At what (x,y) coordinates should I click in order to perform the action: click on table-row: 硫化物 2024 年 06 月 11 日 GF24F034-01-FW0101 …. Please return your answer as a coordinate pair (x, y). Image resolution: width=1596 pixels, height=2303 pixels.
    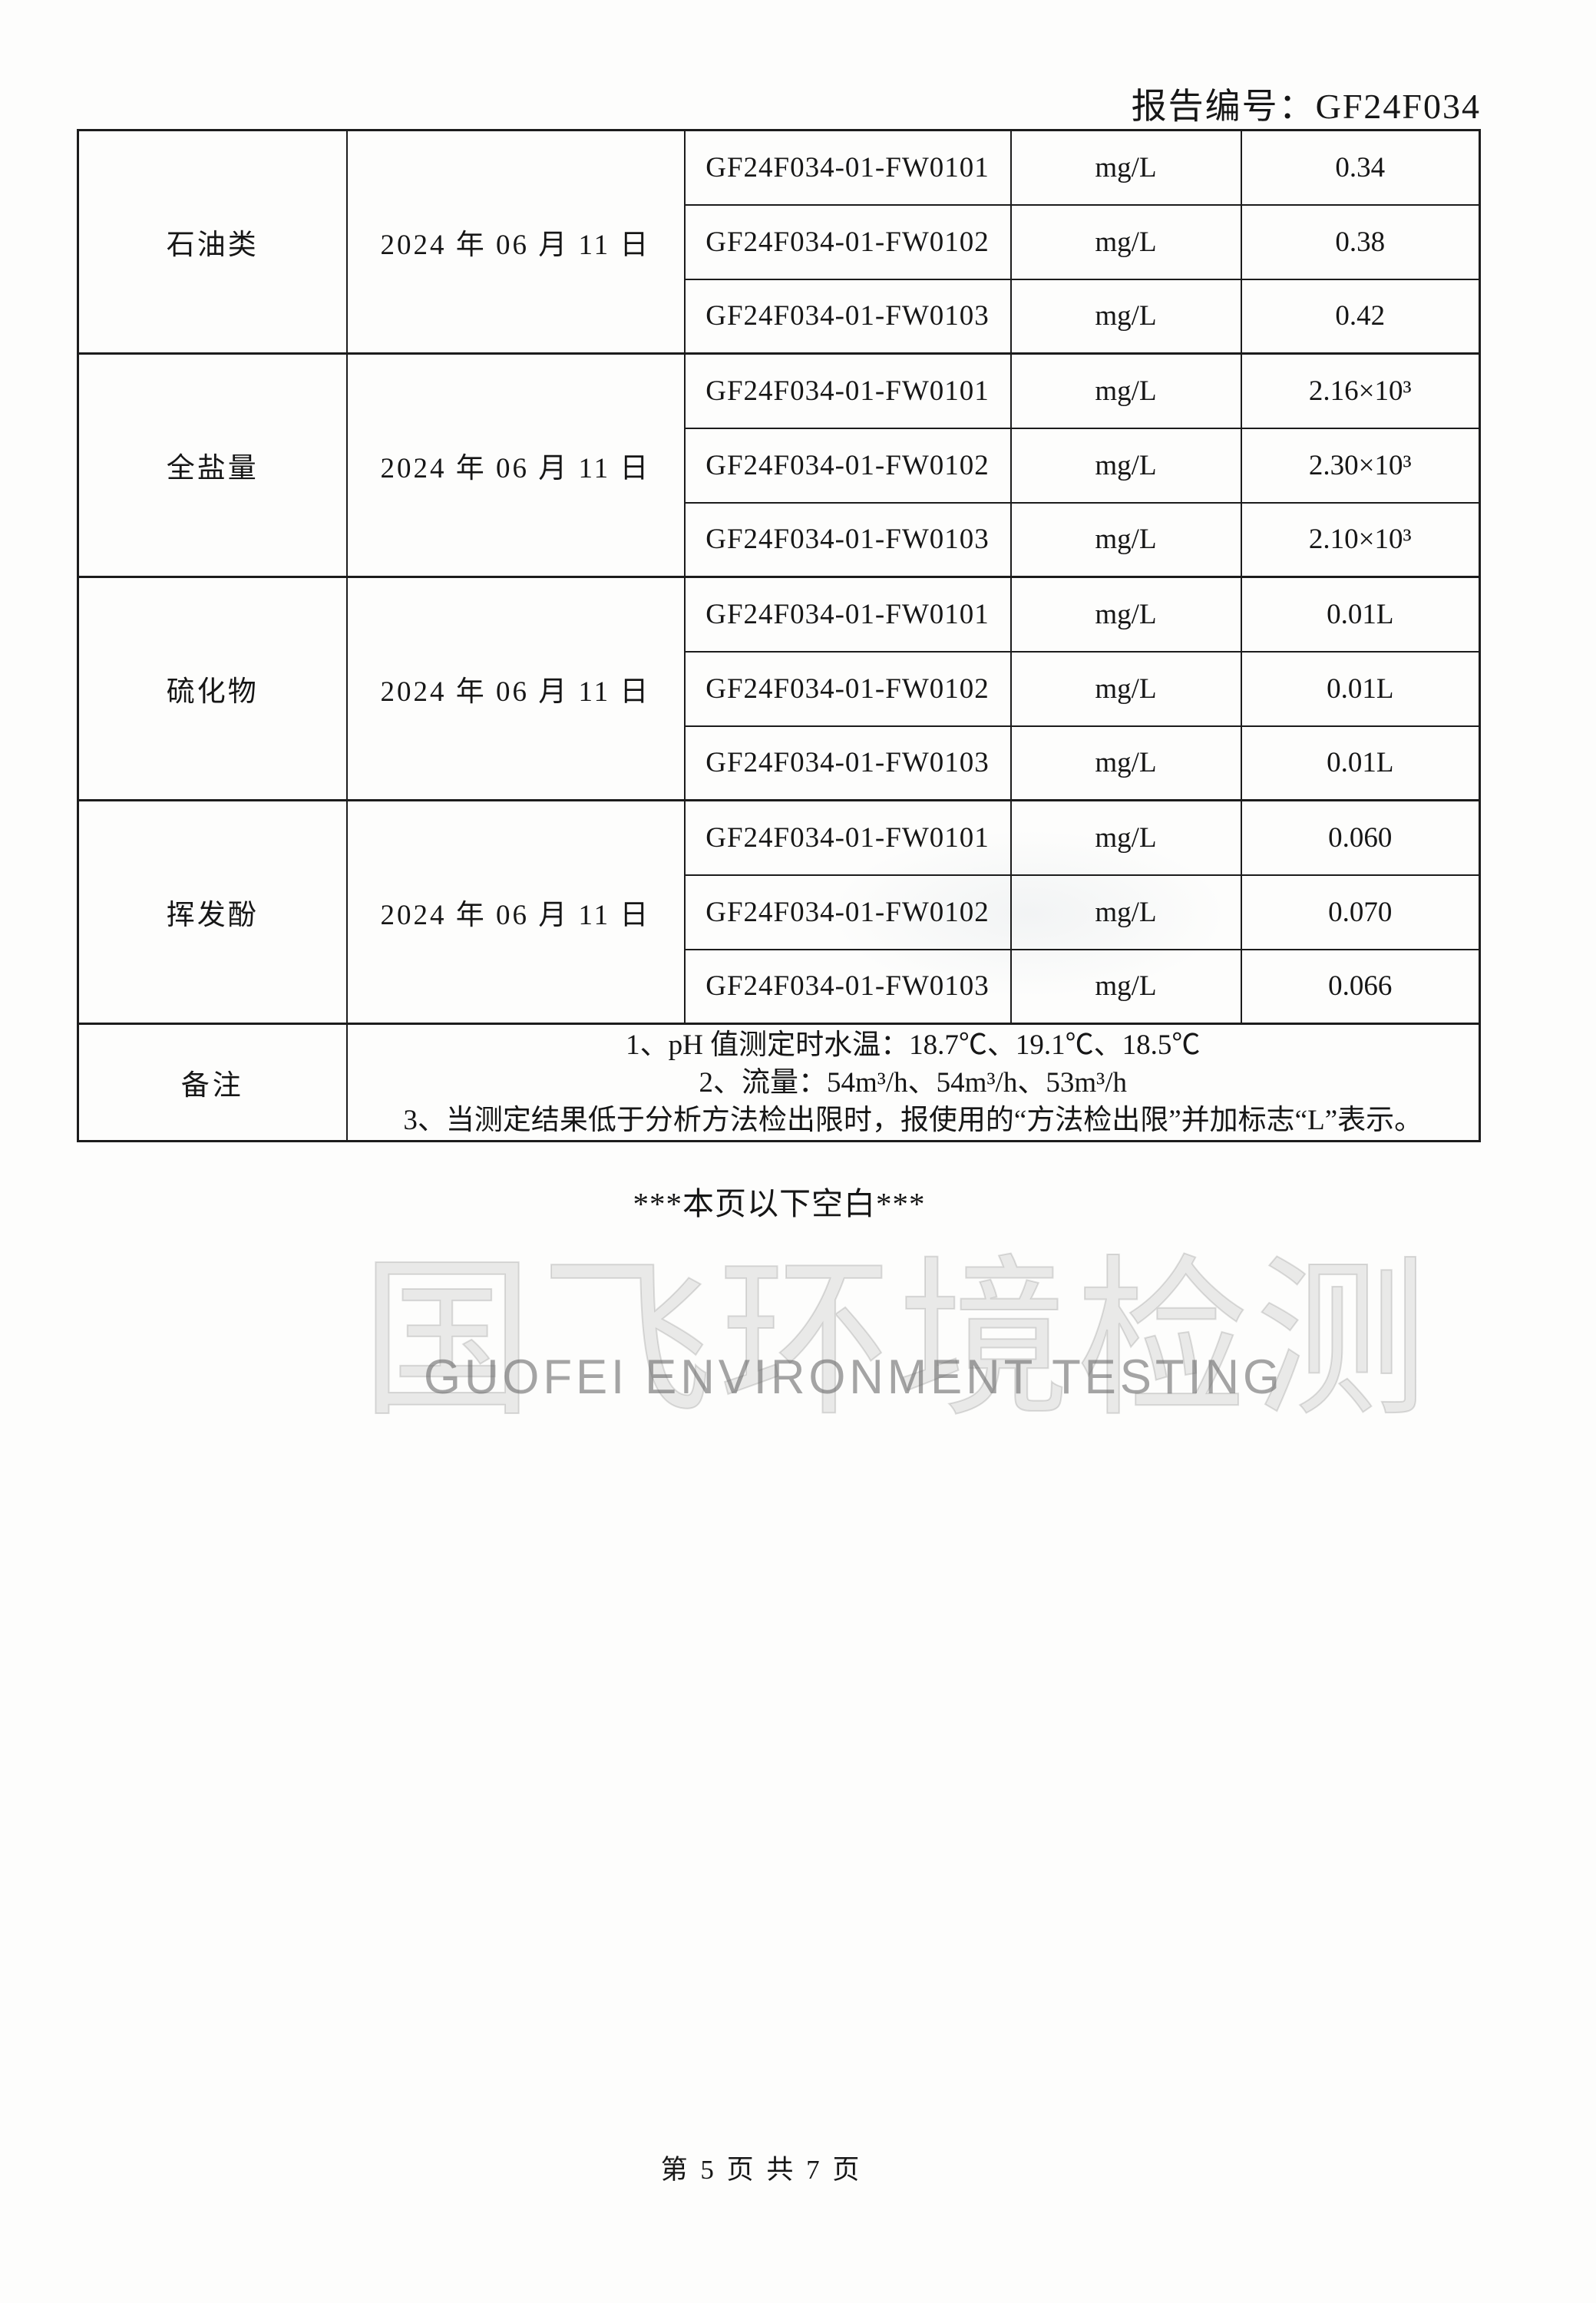
    Looking at the image, I should click on (779, 689).